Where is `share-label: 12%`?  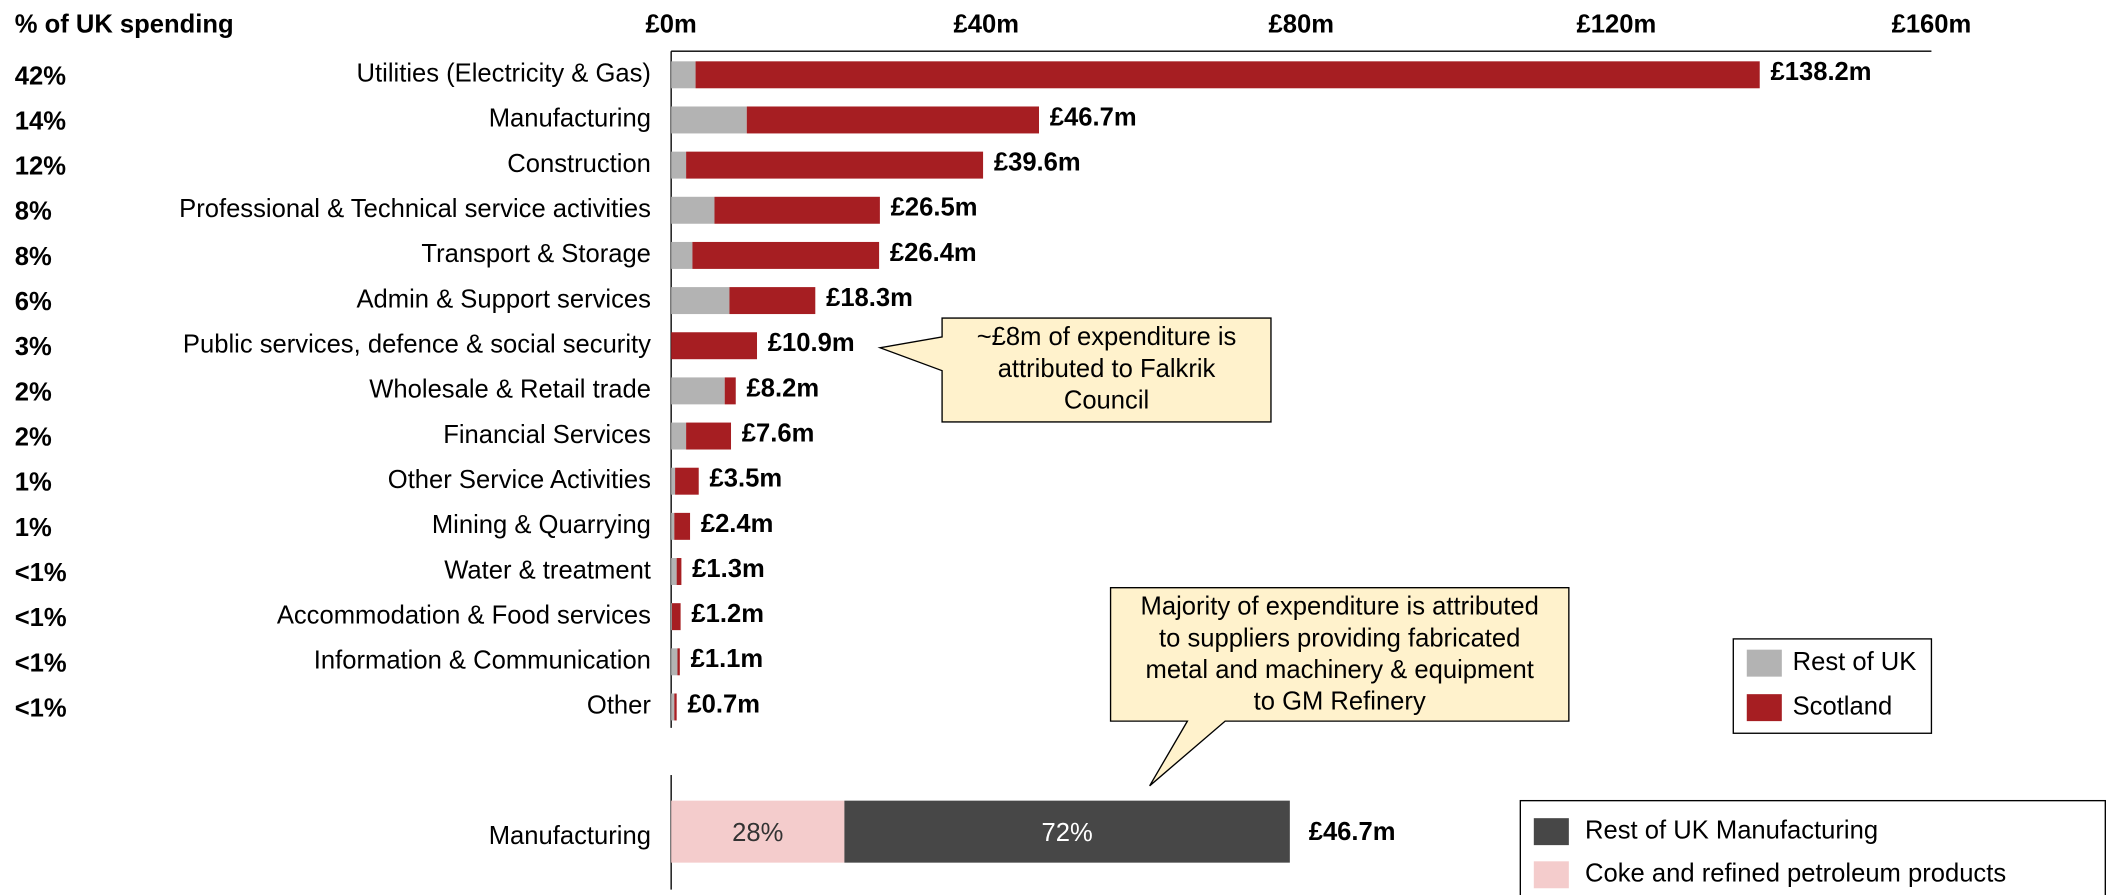 share-label: 12% is located at coordinates (40, 167).